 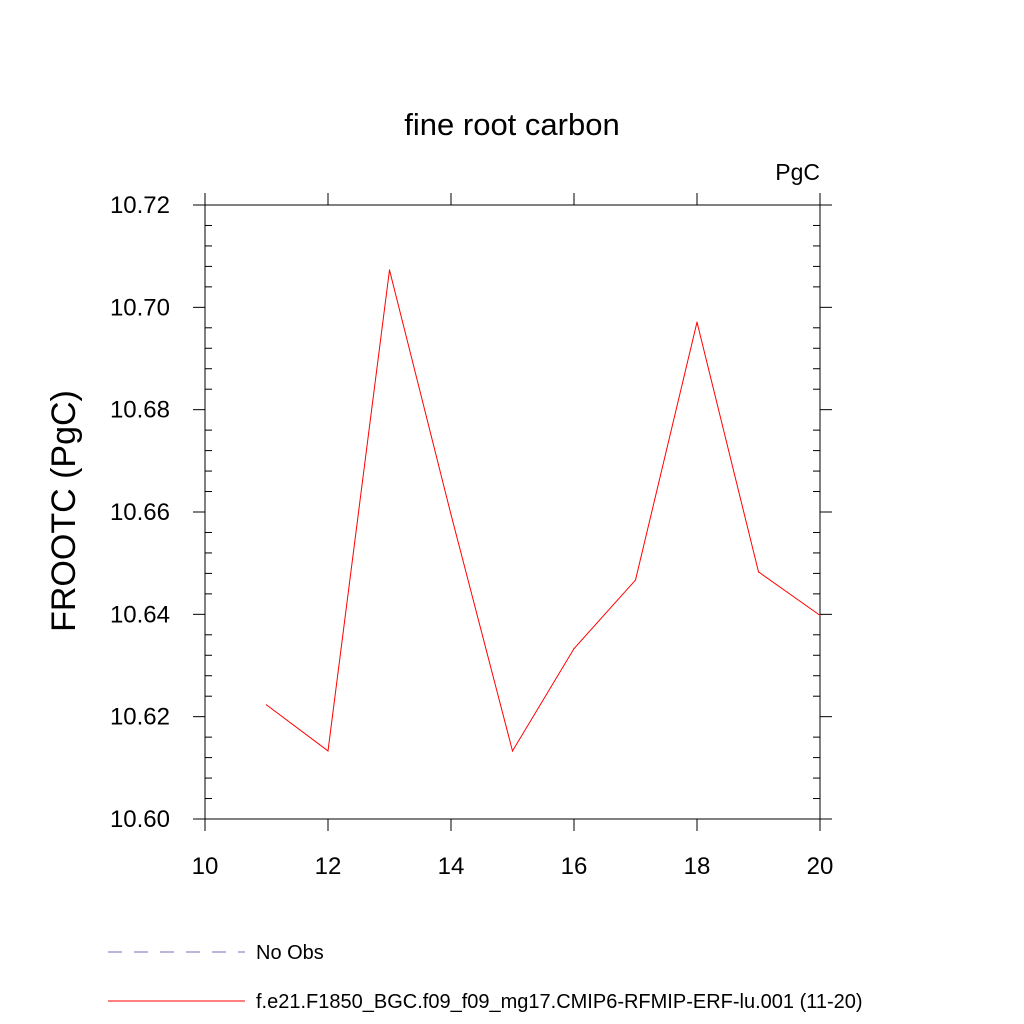 I want to click on legend-label: No Obs, so click(x=290, y=953).